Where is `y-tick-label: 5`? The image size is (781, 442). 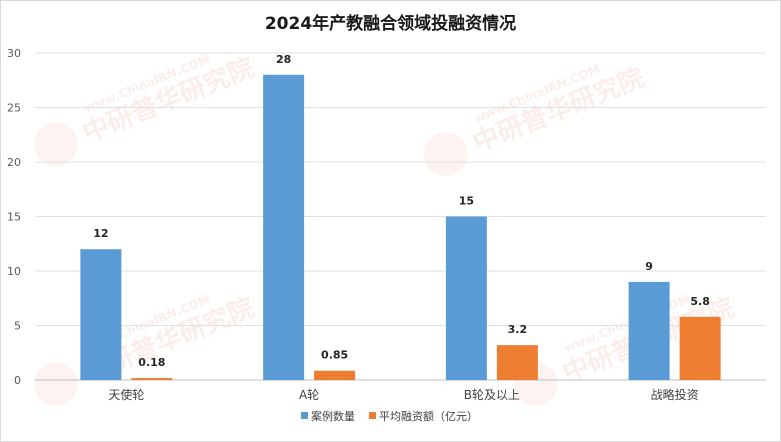
y-tick-label: 5 is located at coordinates (17, 326).